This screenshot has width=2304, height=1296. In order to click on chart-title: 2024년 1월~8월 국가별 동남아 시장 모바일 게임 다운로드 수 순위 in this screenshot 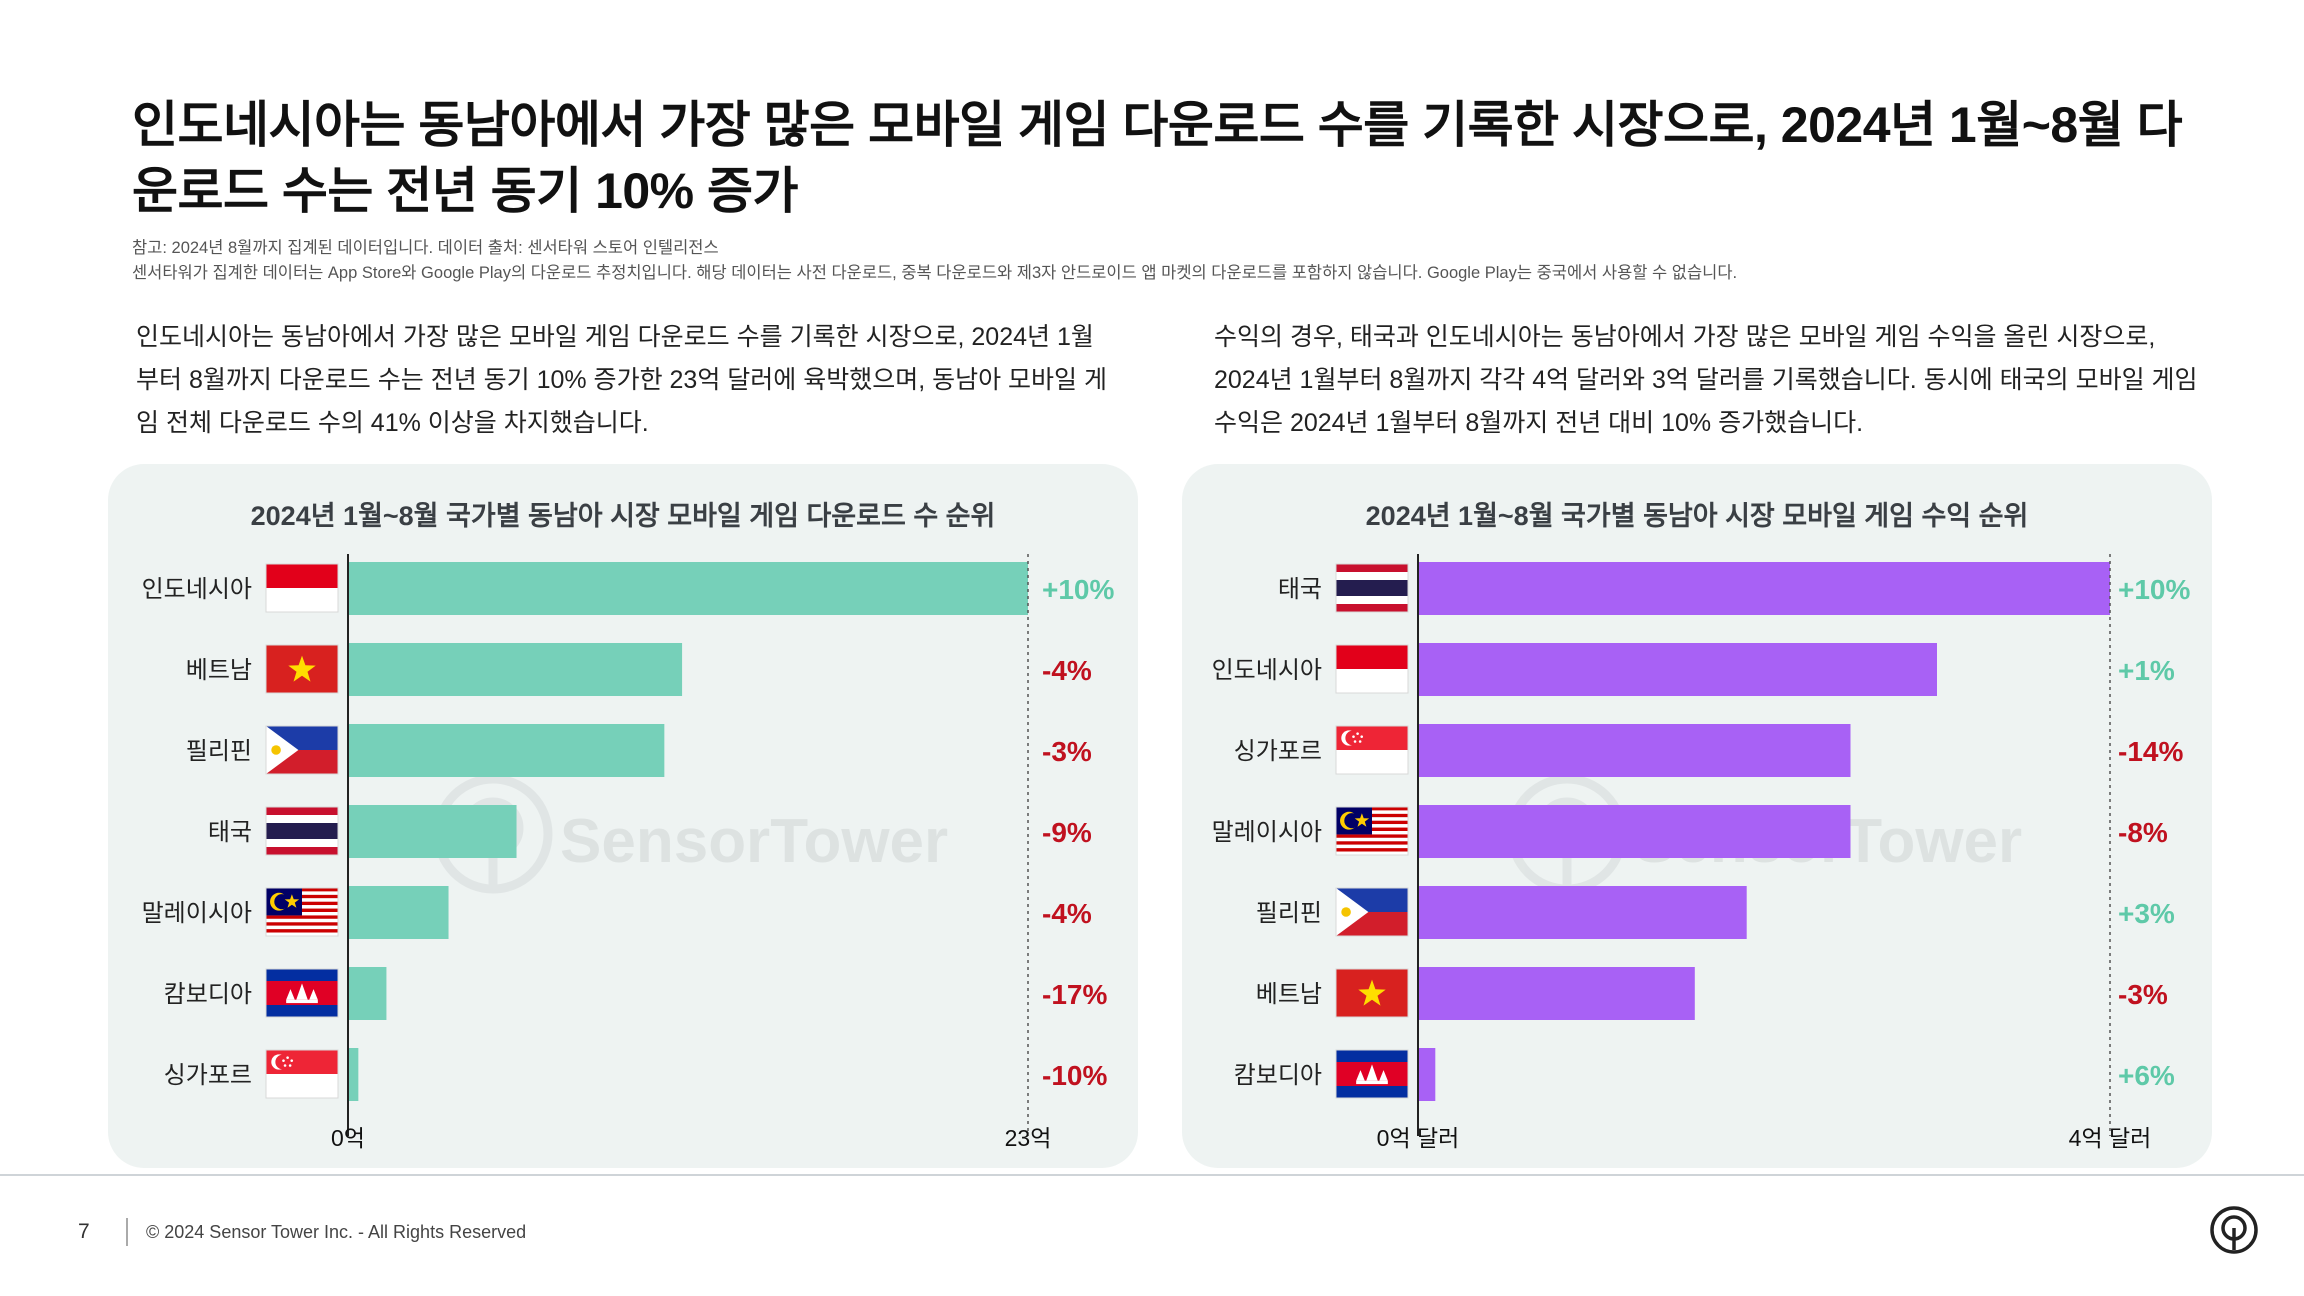, I will do `click(623, 516)`.